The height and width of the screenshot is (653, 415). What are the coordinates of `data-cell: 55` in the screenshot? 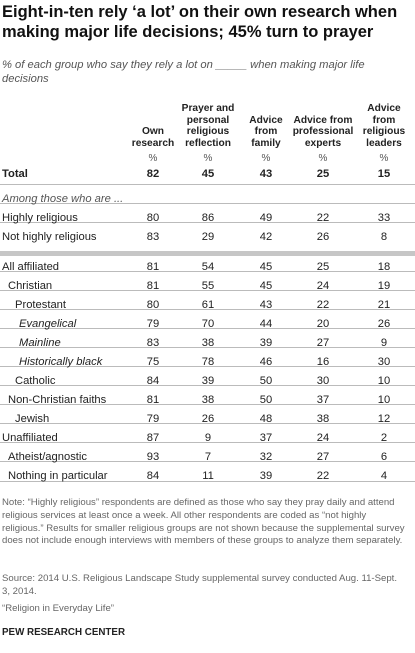 It's located at (208, 286).